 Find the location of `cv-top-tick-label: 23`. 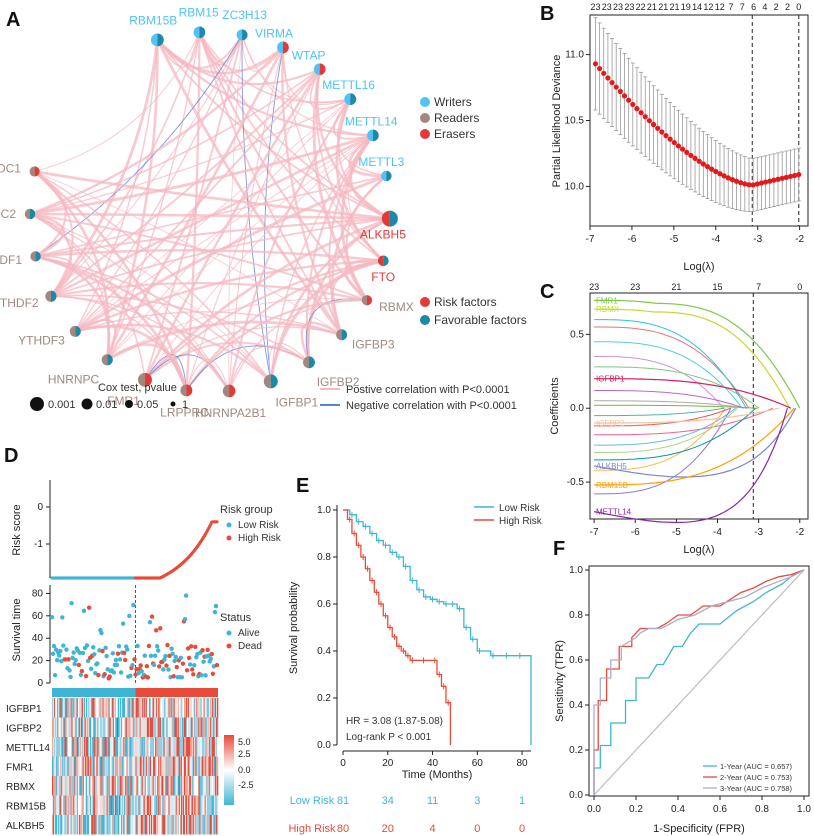

cv-top-tick-label: 23 is located at coordinates (629, 7).